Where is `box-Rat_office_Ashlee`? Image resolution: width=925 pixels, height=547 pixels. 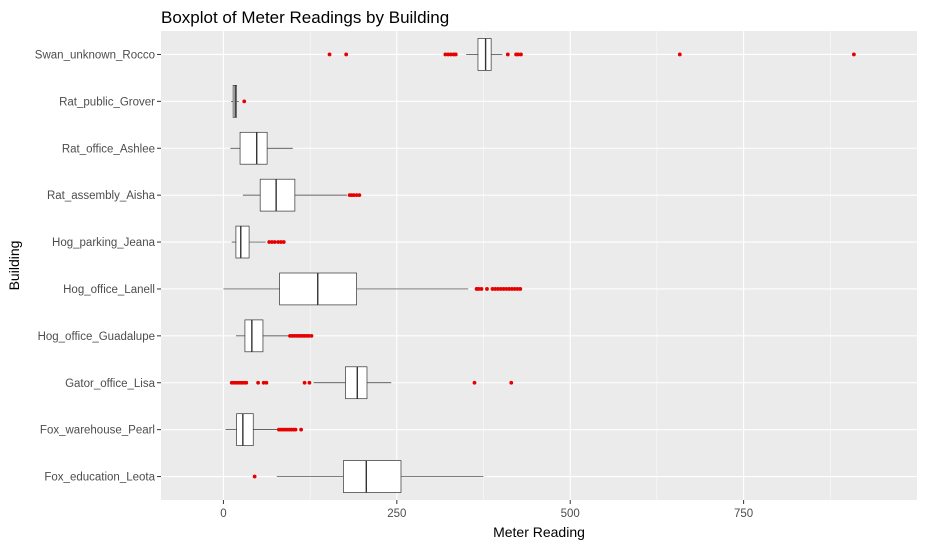
box-Rat_office_Ashlee is located at coordinates (261, 148).